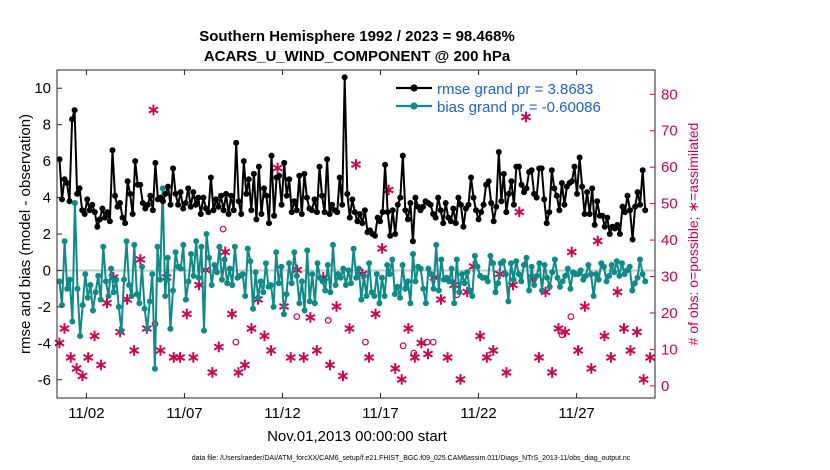 Image resolution: width=830 pixels, height=470 pixels. Describe the element at coordinates (223, 229) in the screenshot. I see `obs-possible-point` at that location.